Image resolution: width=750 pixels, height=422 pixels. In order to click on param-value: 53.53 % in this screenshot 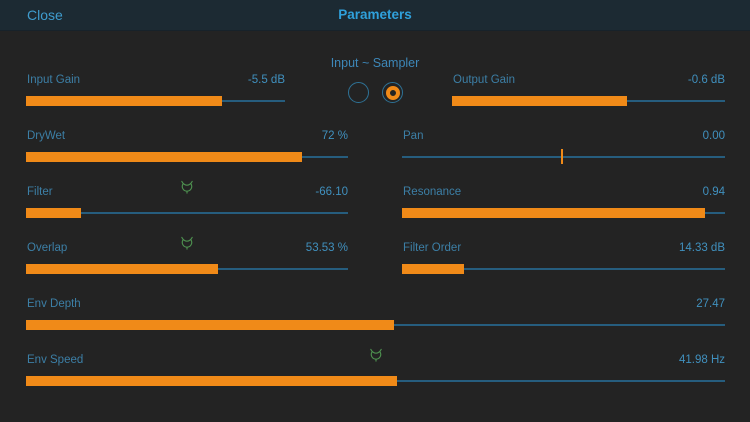, I will do `click(326, 248)`.